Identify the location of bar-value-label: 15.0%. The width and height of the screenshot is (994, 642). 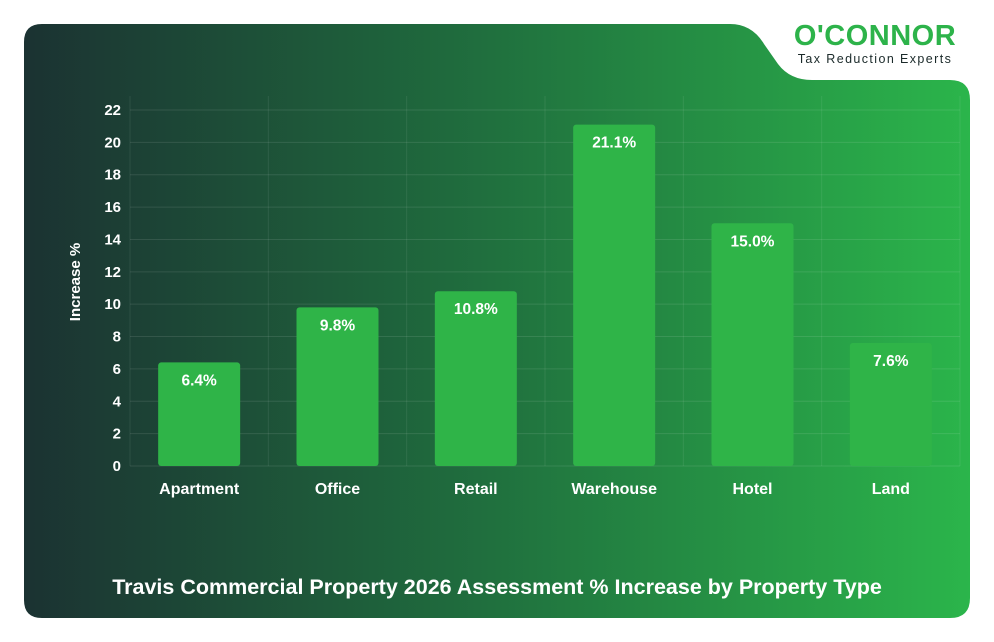
(753, 241).